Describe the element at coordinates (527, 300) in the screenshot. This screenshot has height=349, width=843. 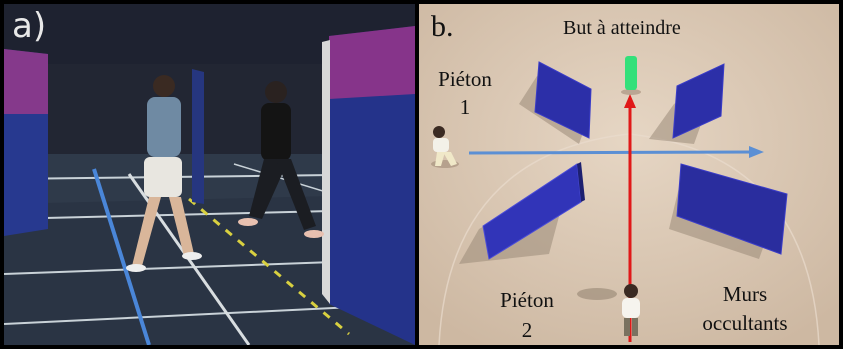
I see `pedestrian-2-label: Piéton` at that location.